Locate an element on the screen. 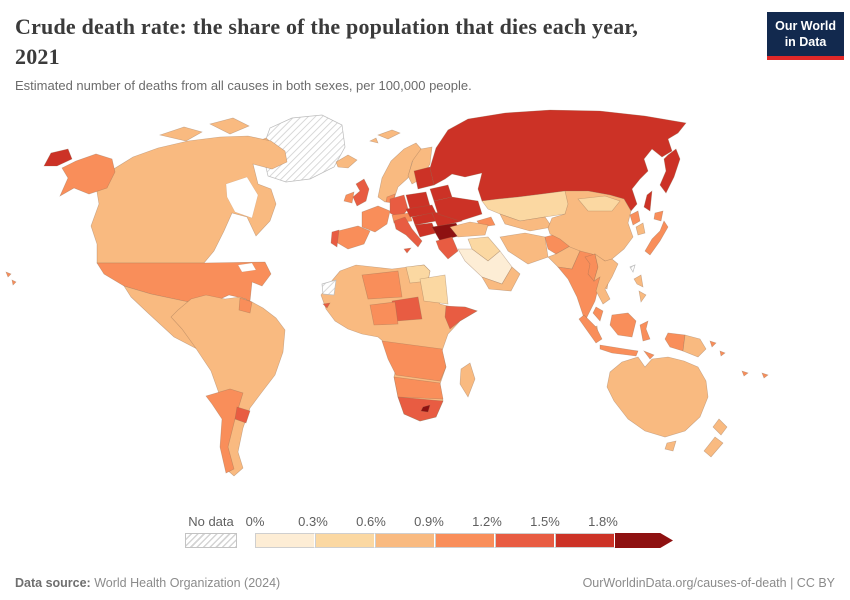  country-russia-sakhalin is located at coordinates (648, 201).